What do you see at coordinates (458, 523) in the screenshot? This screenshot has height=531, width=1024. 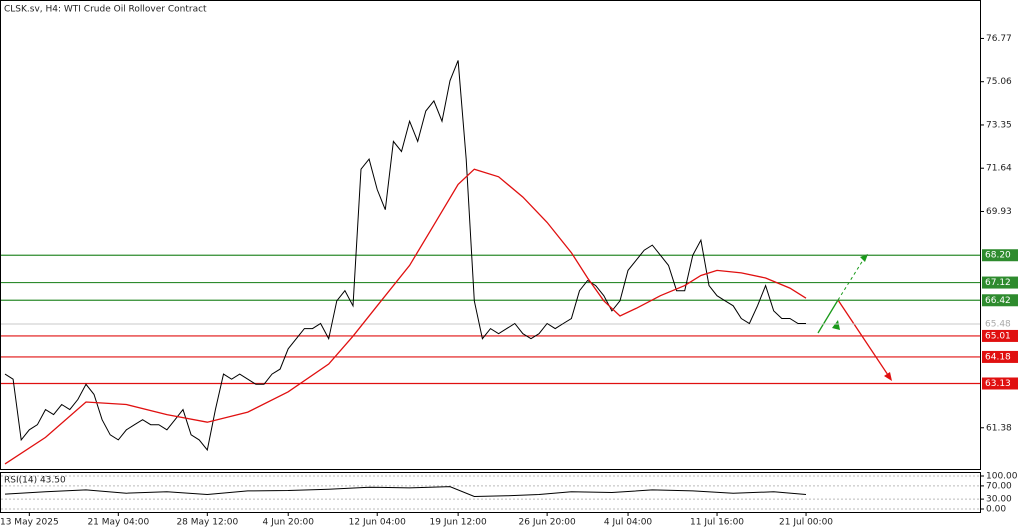 I see `x-tick-label: 19 Jun 12:00` at bounding box center [458, 523].